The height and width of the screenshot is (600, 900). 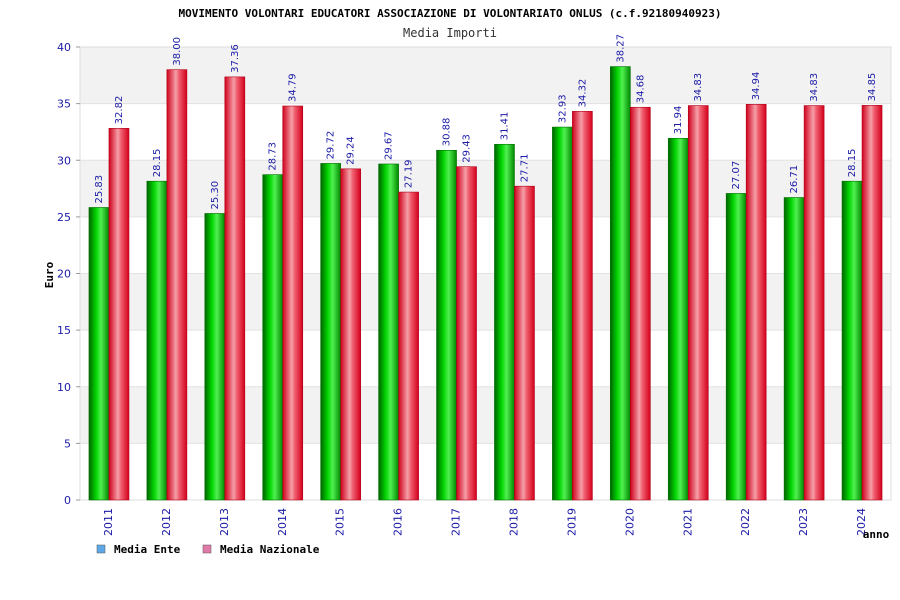 I want to click on legend: Media Ente Media Nazionale, so click(x=208, y=549).